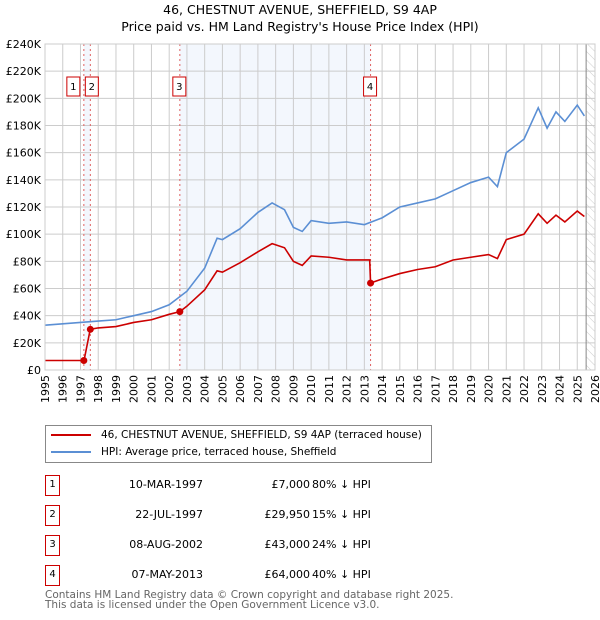 This screenshot has height=620, width=600. Describe the element at coordinates (577, 389) in the screenshot. I see `x-tick-label: 2025` at that location.